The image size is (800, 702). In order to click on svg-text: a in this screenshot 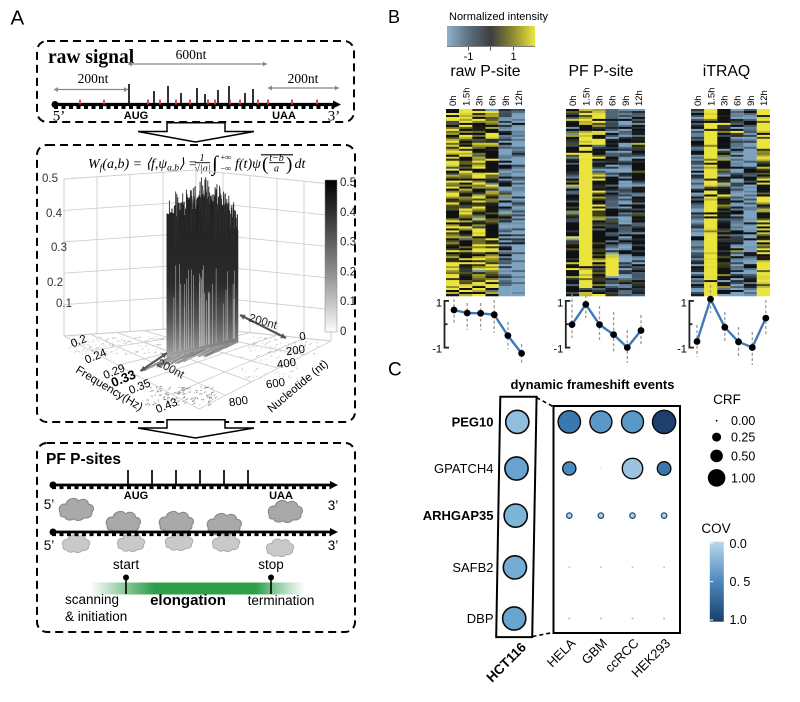, I will do `click(276, 169)`.